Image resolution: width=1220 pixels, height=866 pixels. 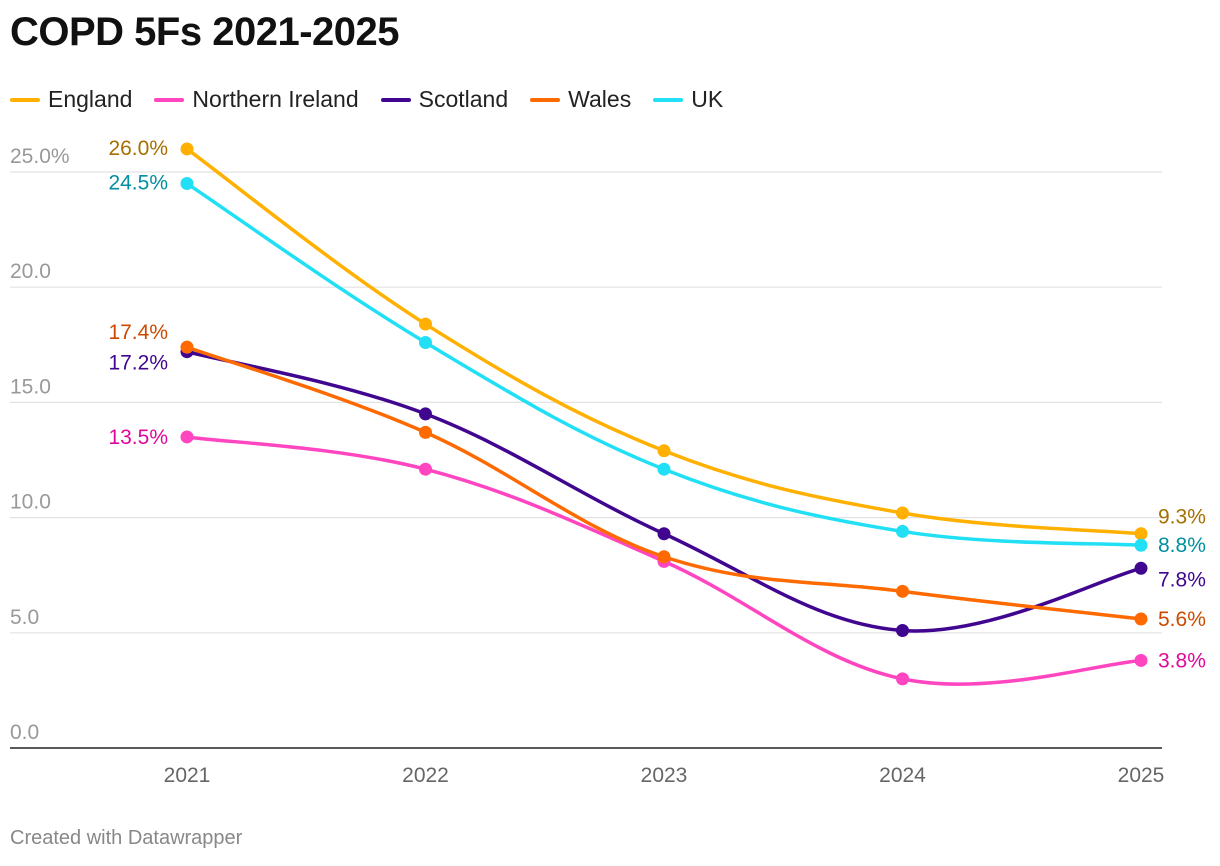 What do you see at coordinates (30, 386) in the screenshot?
I see `y-tick-label: 15.0` at bounding box center [30, 386].